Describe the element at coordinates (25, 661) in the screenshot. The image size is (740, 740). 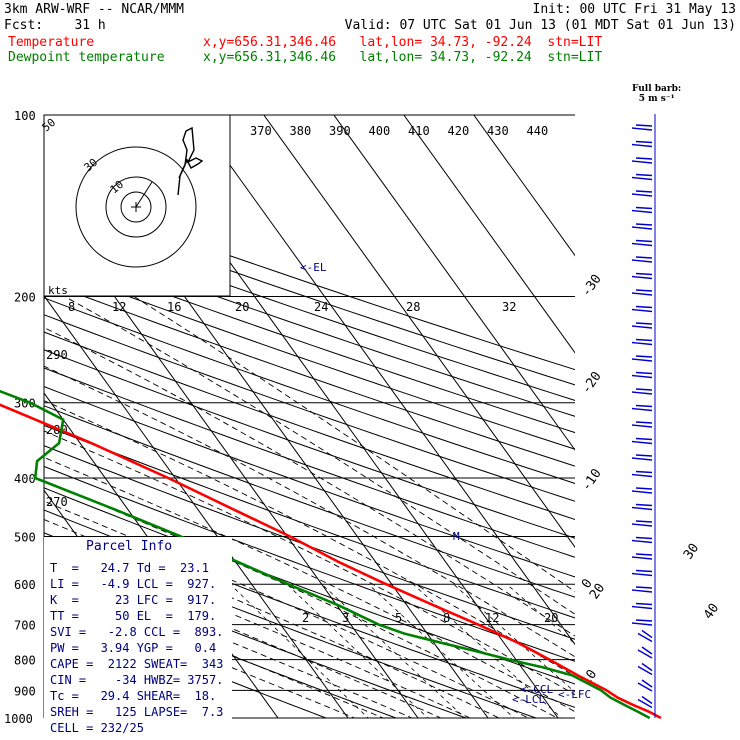
I see `pressure-tick-label: 800` at that location.